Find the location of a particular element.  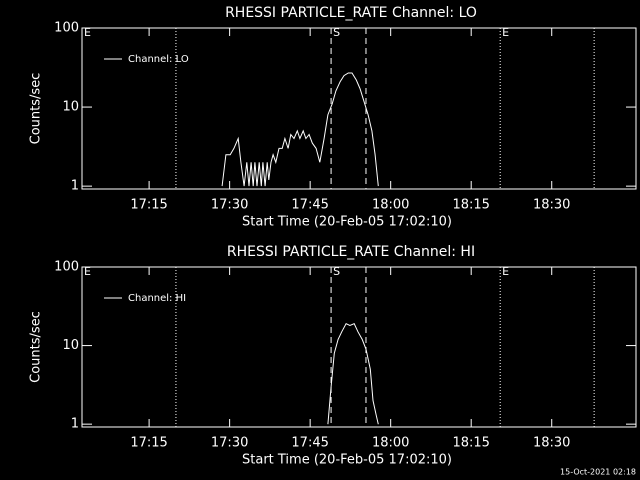

legend-label: Channel: LO is located at coordinates (158, 59).